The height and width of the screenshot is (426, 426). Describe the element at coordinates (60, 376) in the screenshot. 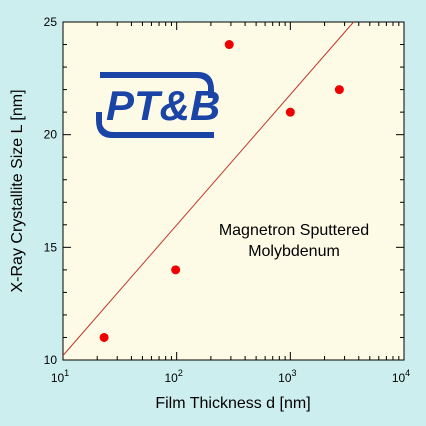

I see `x-tick-label: 10¹` at that location.